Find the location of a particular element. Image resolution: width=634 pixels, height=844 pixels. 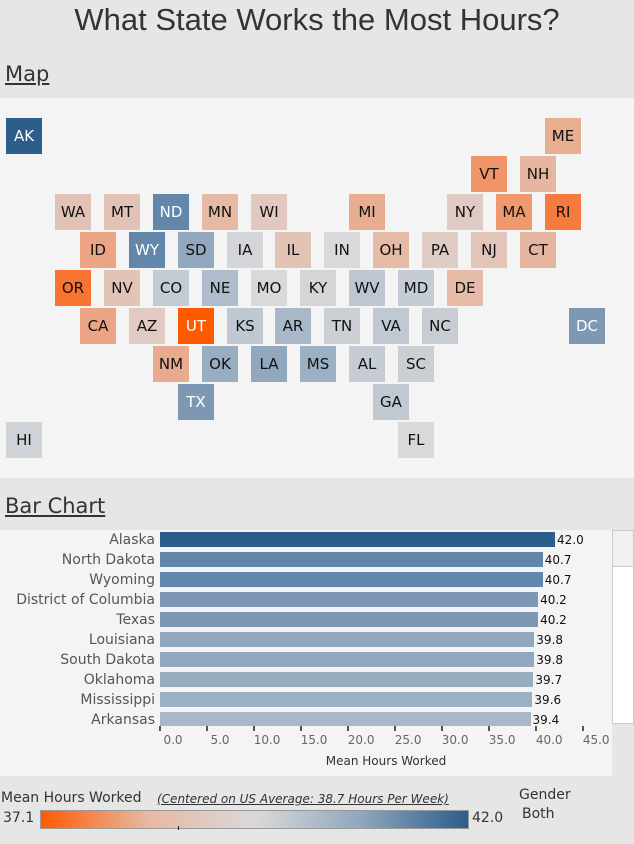

bar-row: Oklahoma 39.7 is located at coordinates (306, 680).